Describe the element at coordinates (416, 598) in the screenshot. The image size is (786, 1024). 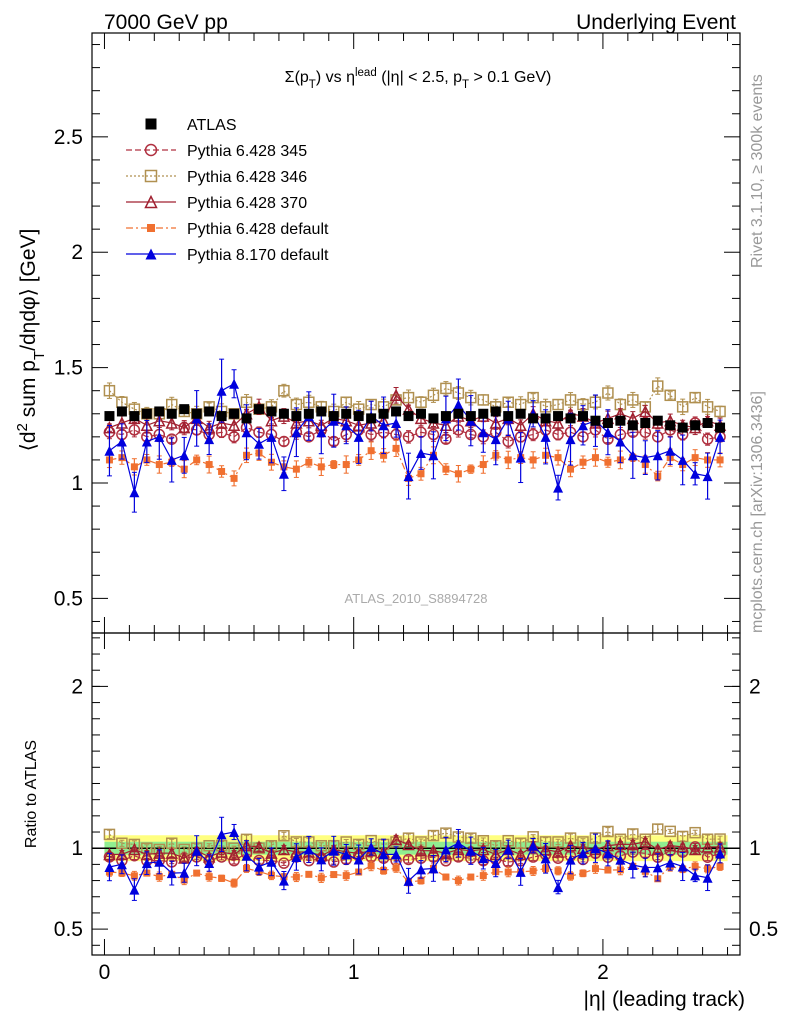
I see `analysis-watermark: ATLAS_2010_S8894728` at that location.